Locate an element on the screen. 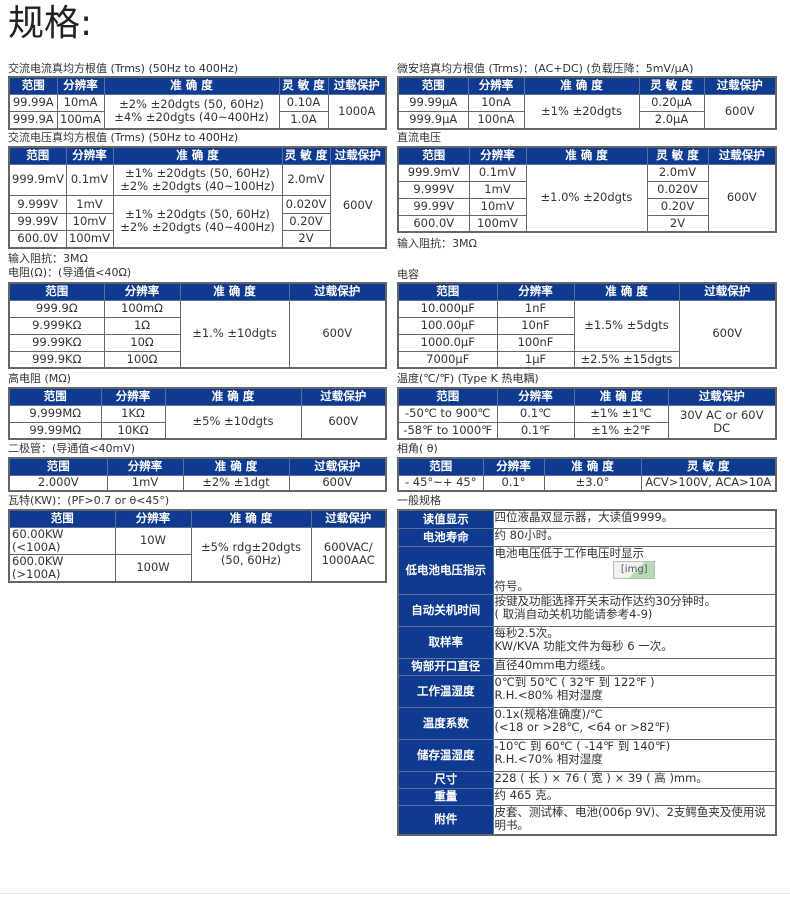 This screenshot has width=790, height=911. temperature-caption: 温度(℃/℉) (Type K 热电耦) is located at coordinates (468, 378).